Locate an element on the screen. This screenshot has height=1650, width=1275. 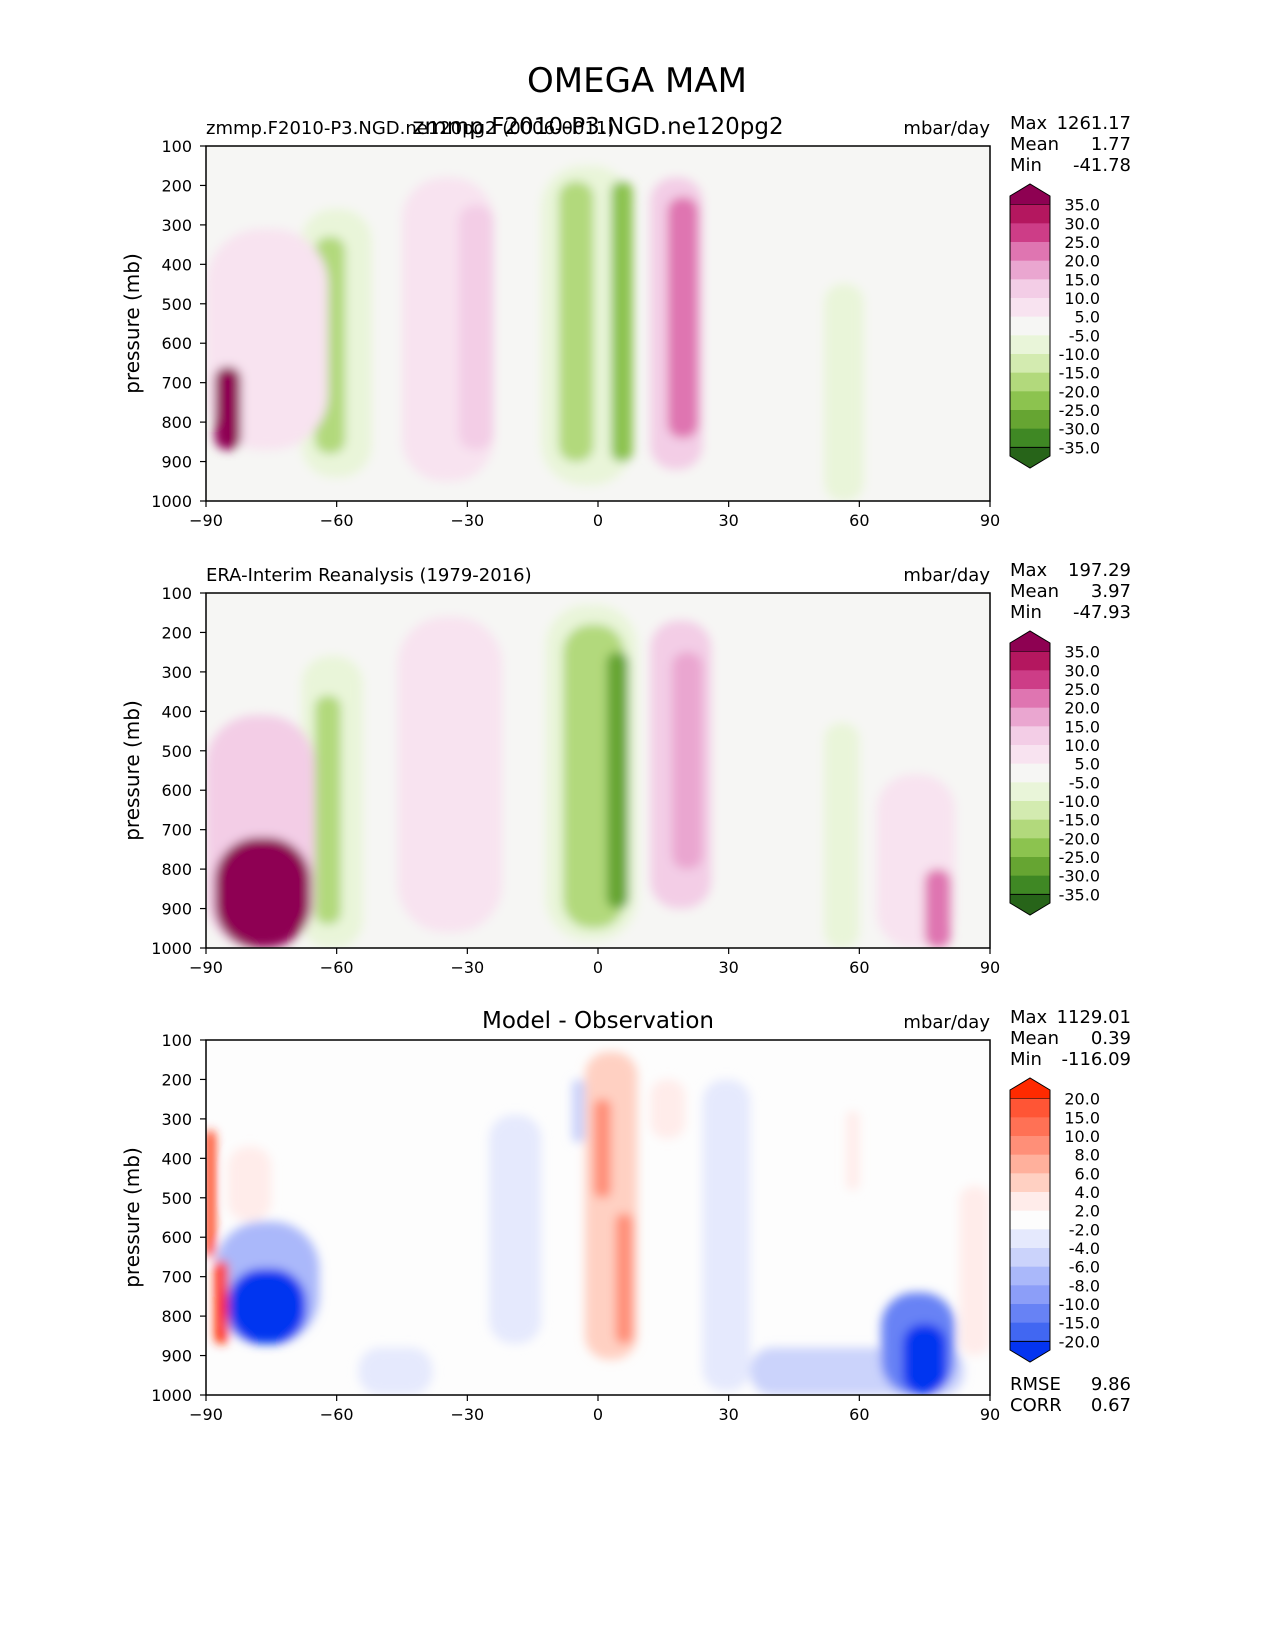
y-tick-label: 900 is located at coordinates (176, 462).